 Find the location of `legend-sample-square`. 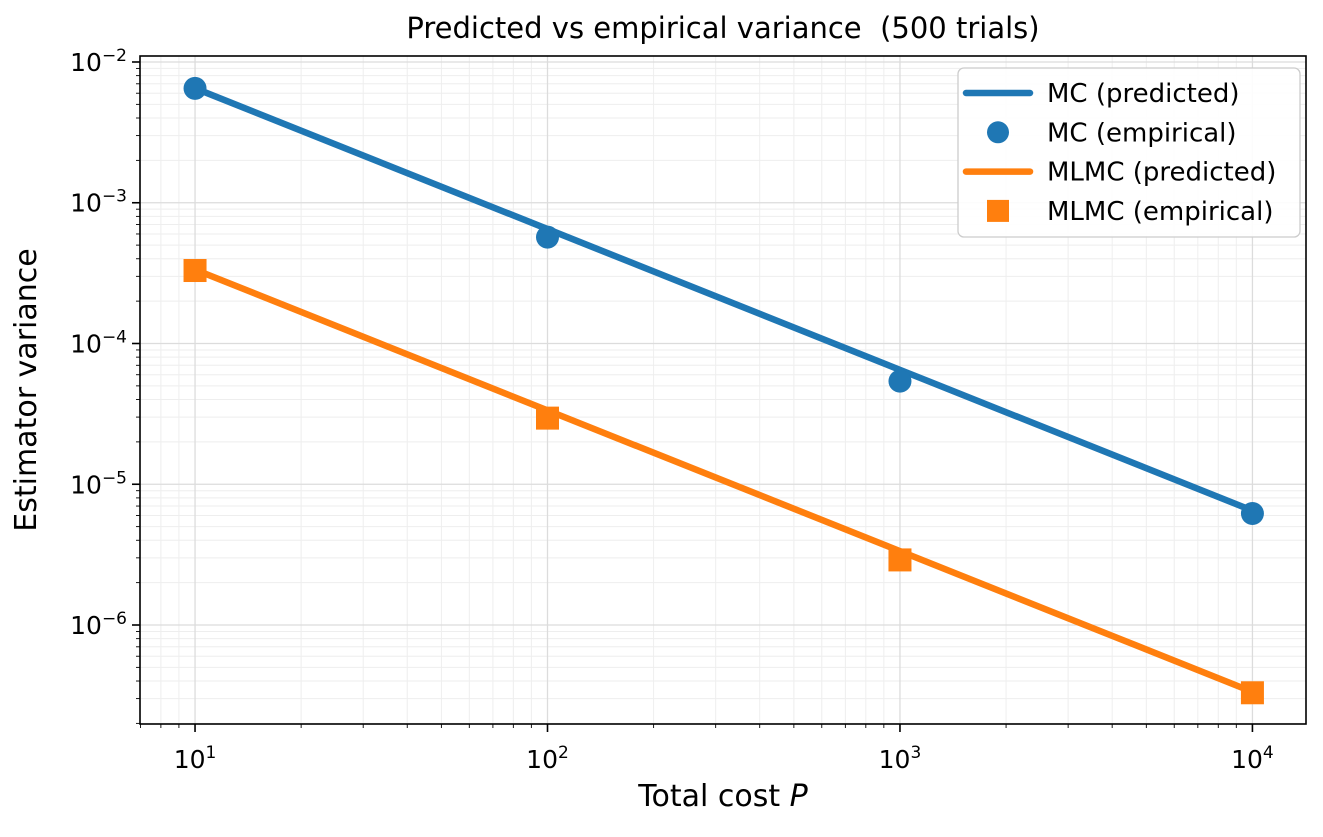

legend-sample-square is located at coordinates (998, 210).